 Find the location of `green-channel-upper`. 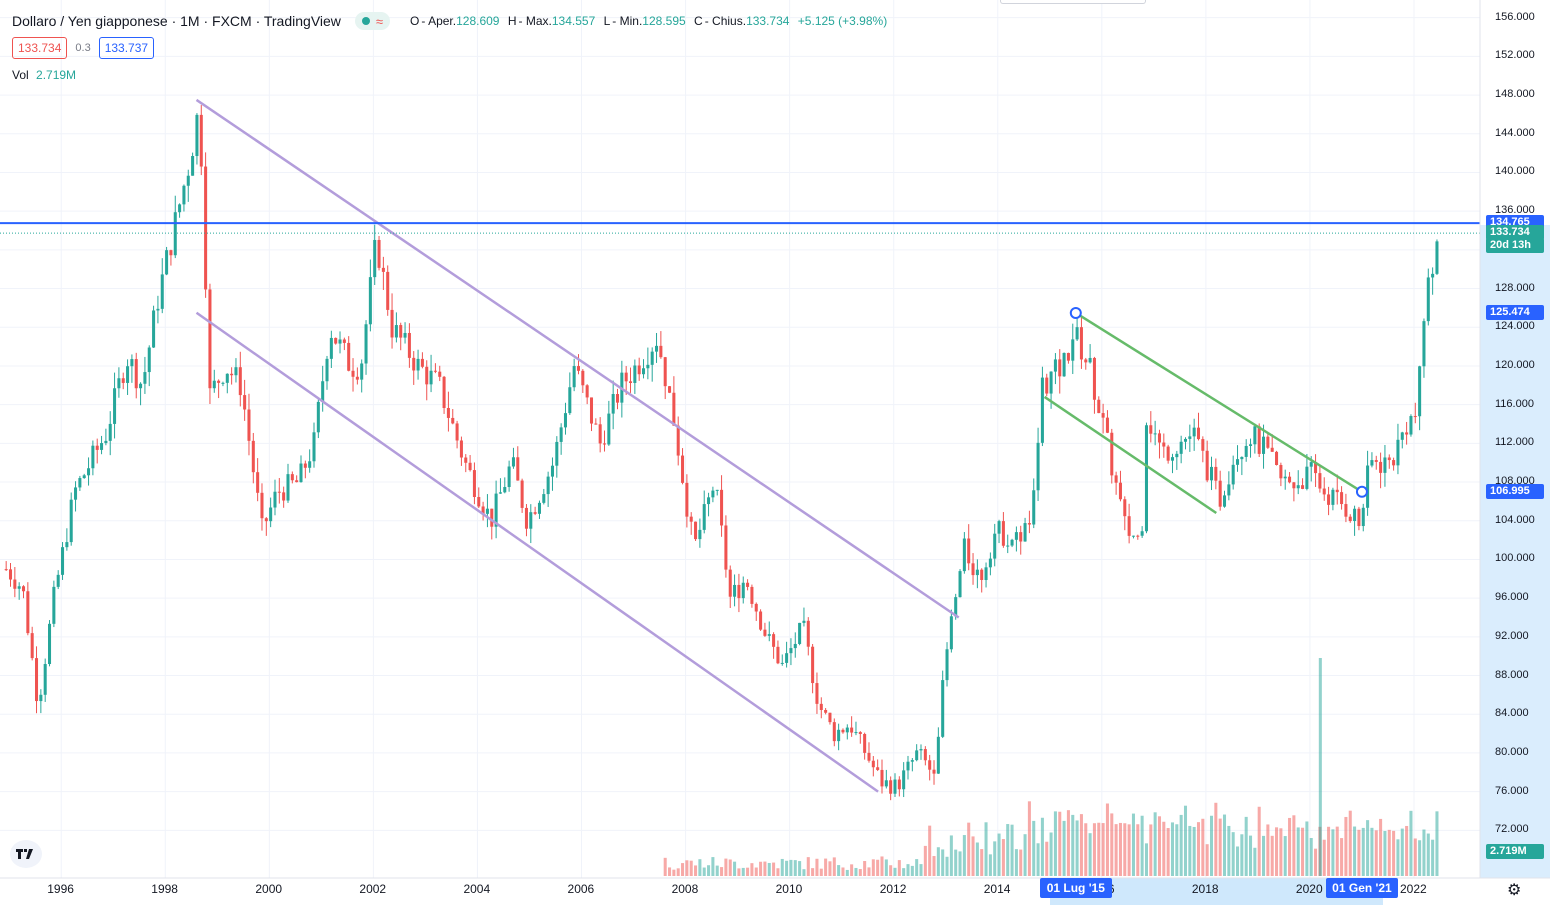

green-channel-upper is located at coordinates (1219, 402).